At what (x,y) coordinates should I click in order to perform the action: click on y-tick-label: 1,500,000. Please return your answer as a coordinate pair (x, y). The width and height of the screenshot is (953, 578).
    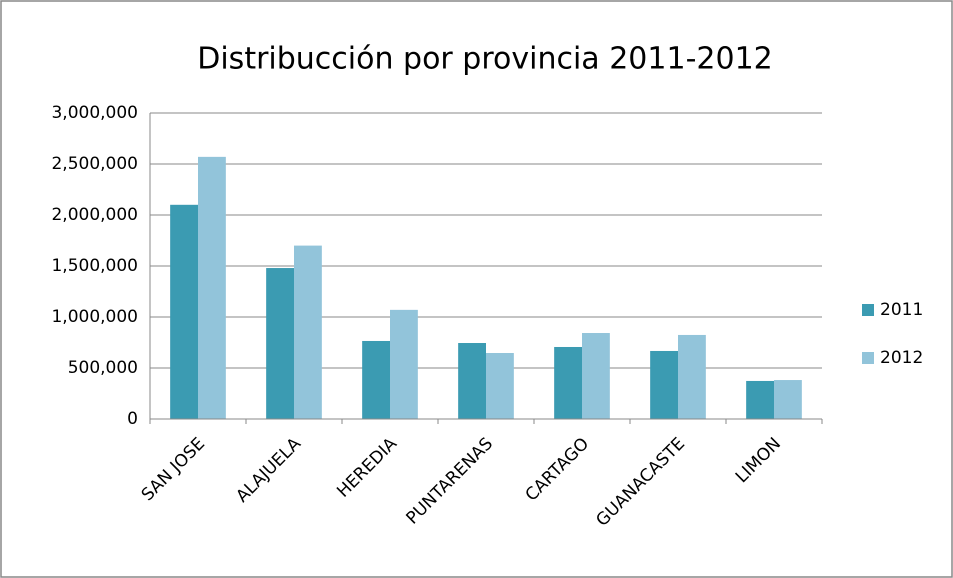
    Looking at the image, I should click on (94, 266).